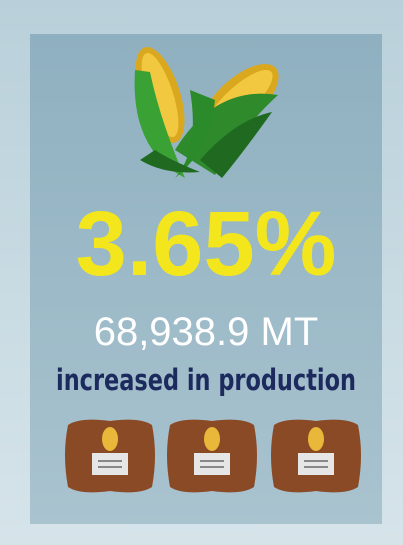 The height and width of the screenshot is (545, 403). I want to click on sack-icons, so click(213, 456).